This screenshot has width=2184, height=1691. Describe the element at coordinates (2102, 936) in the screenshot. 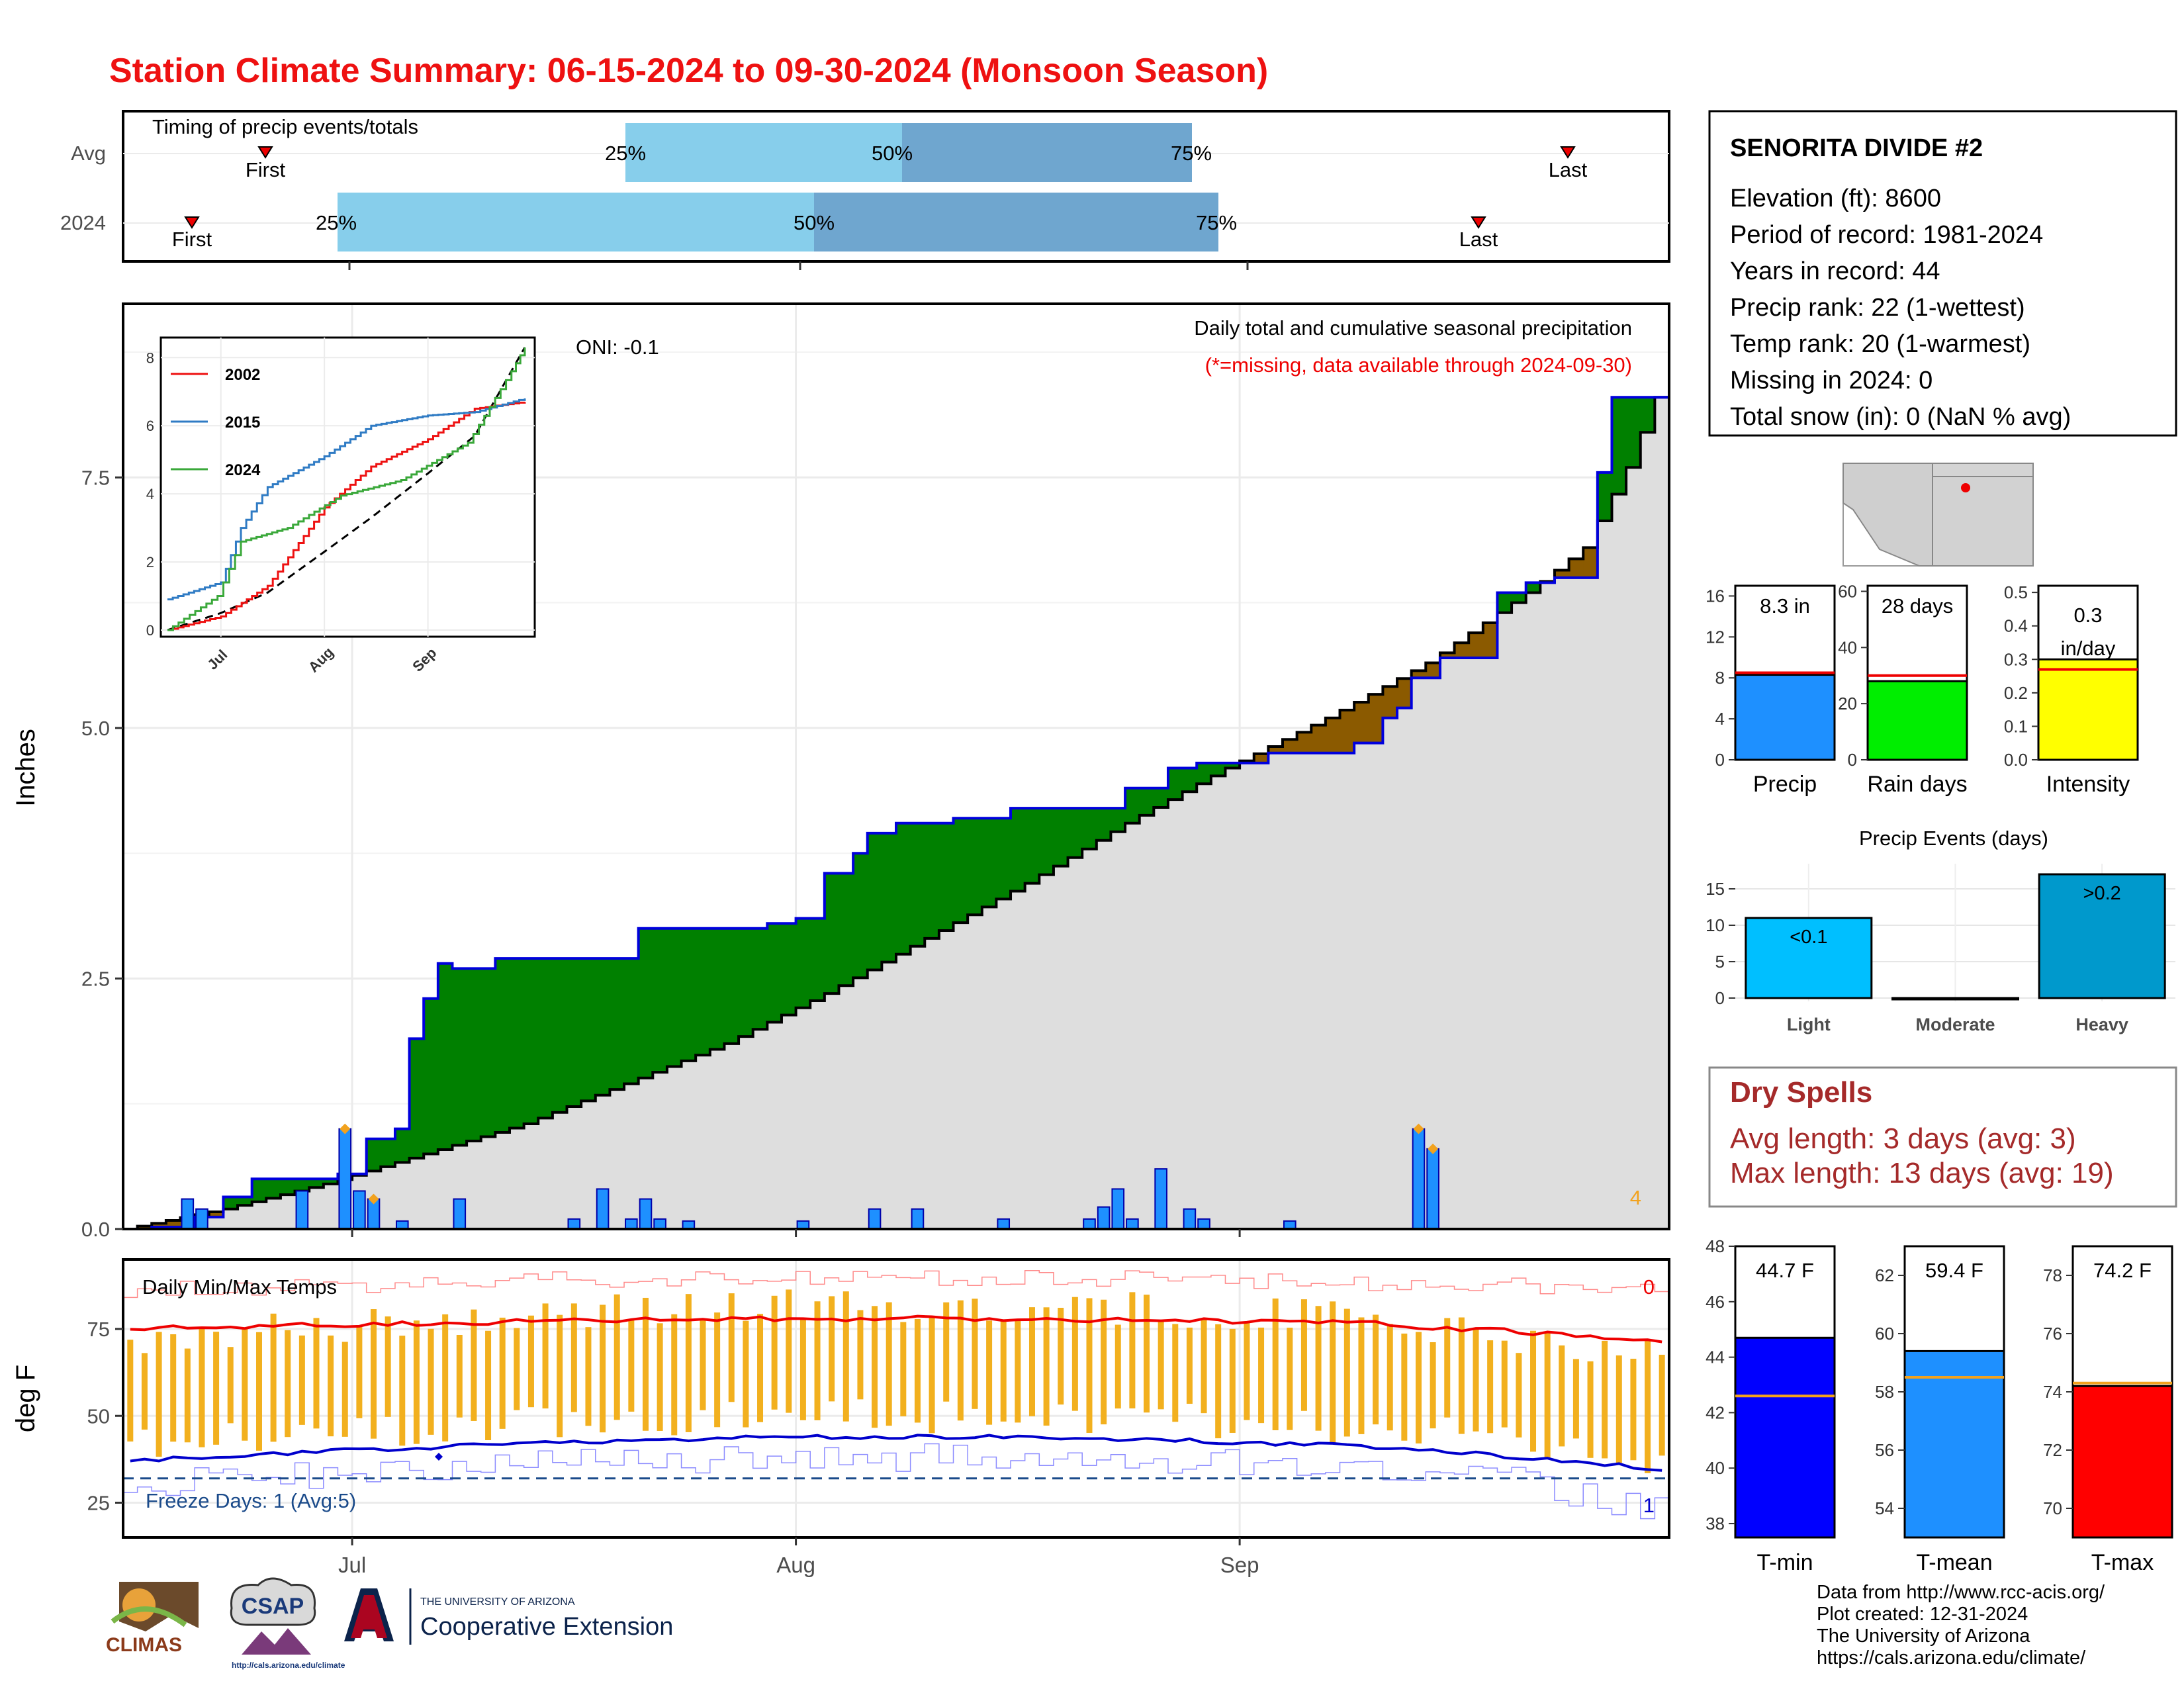

I see `events-bar-heavy` at that location.